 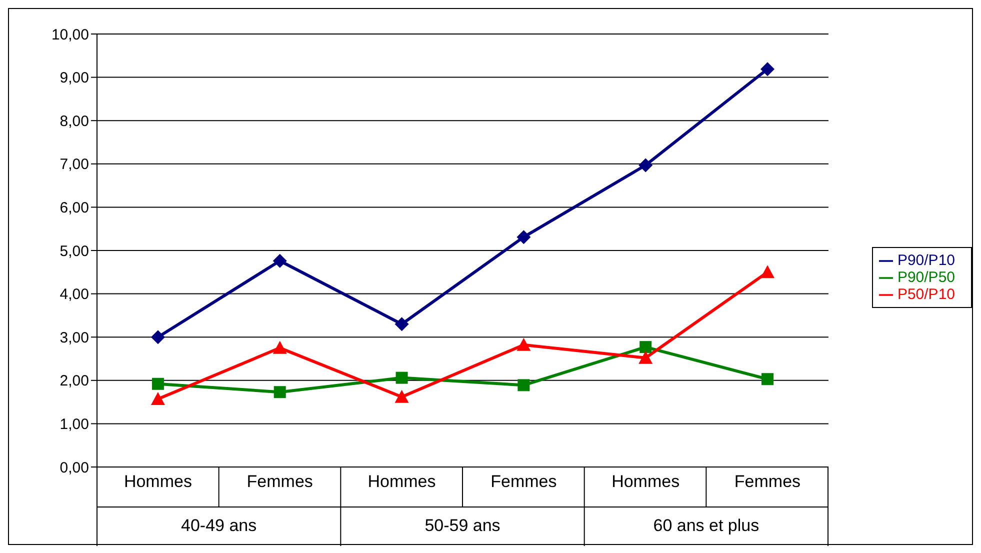 I want to click on legend-label: P90/P50, so click(x=926, y=277).